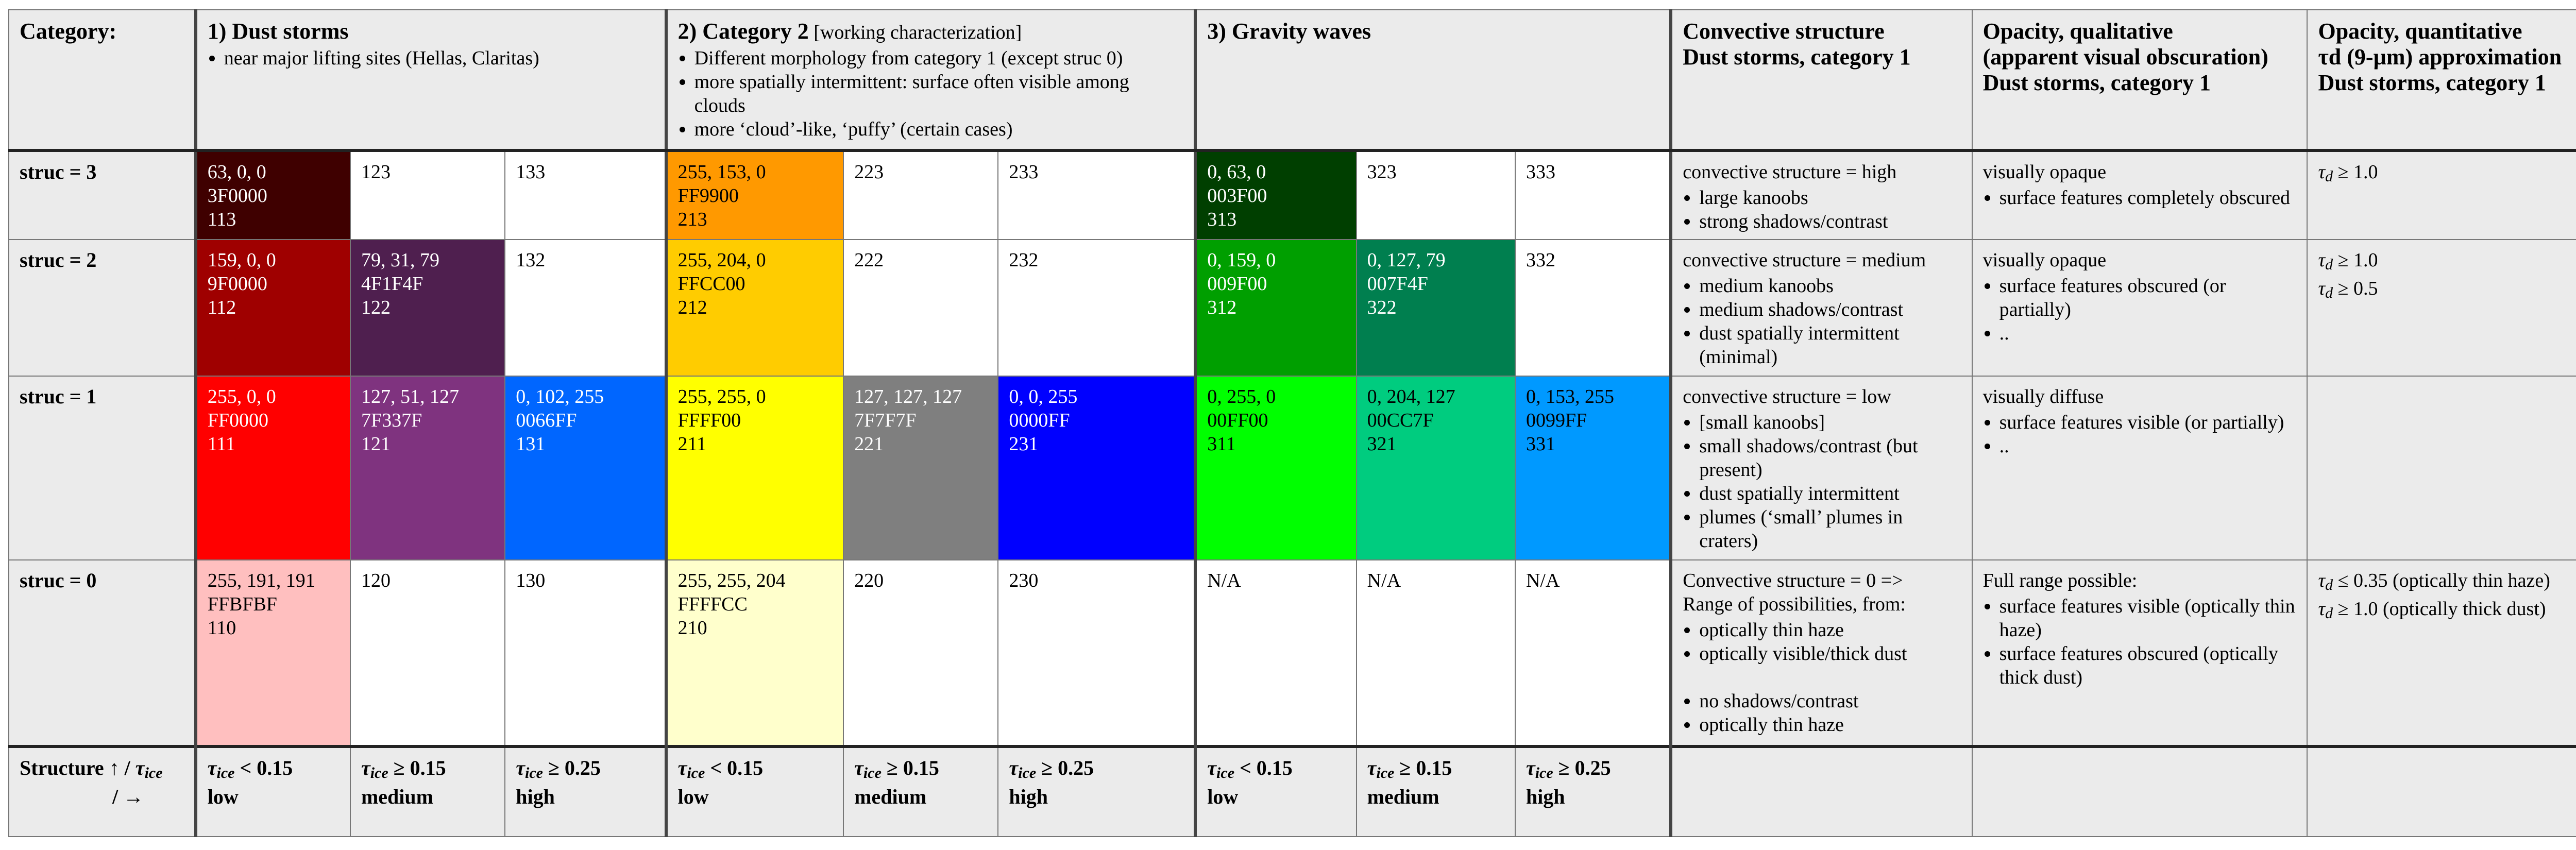 Image resolution: width=2576 pixels, height=850 pixels. What do you see at coordinates (1593, 770) in the screenshot?
I see `ice-threshold: τice ≥ 0.25` at bounding box center [1593, 770].